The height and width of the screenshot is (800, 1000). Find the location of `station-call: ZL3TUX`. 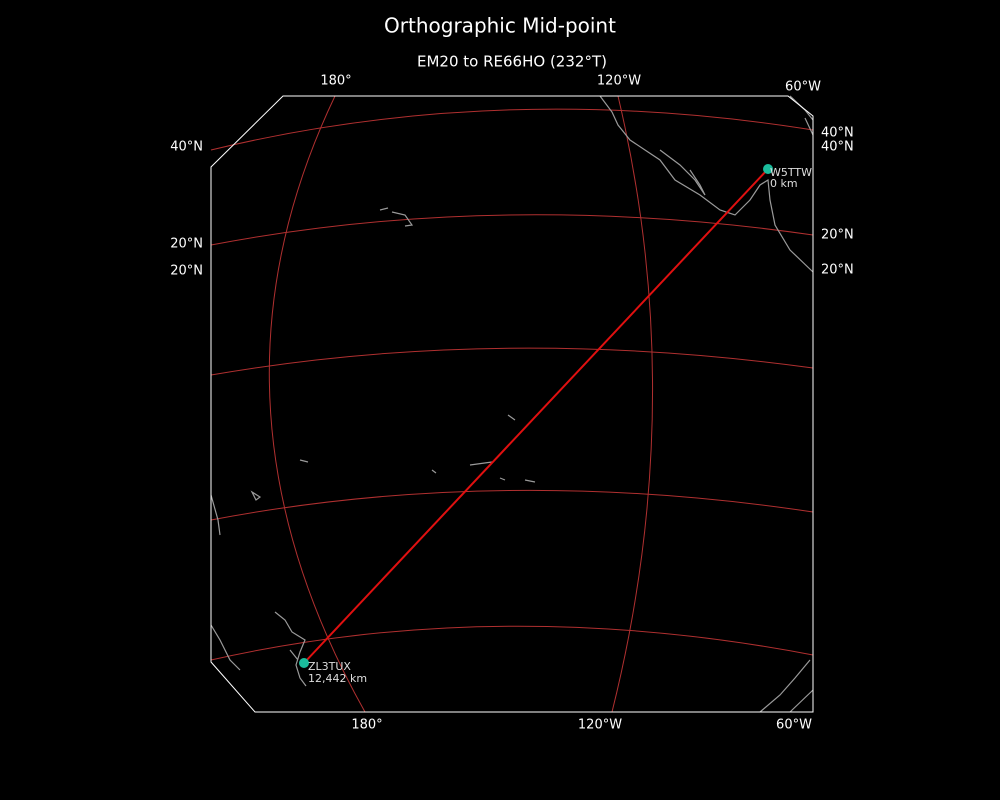

station-call: ZL3TUX is located at coordinates (329, 666).